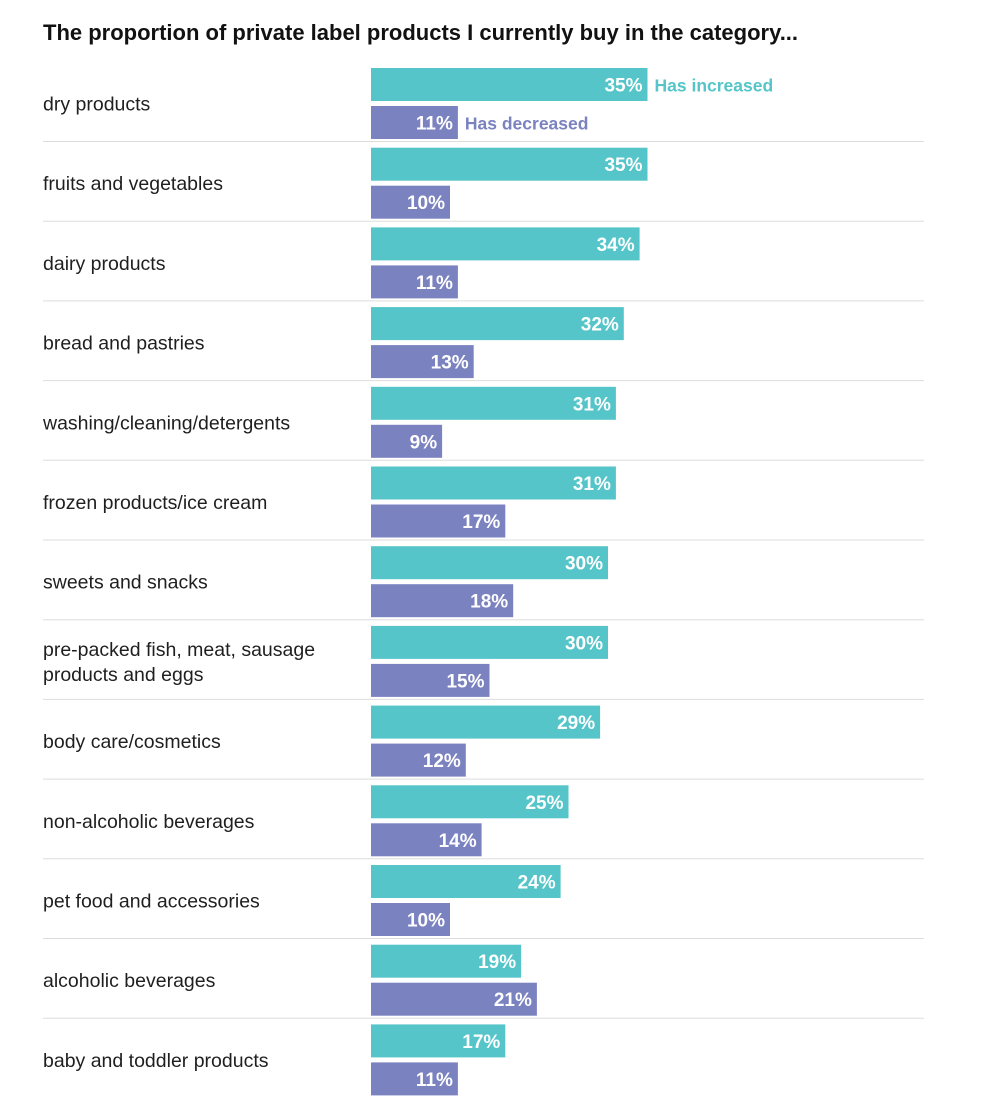 This screenshot has height=1115, width=1000. I want to click on chart-row: fruits and vegetables 35% 10%, so click(345, 183).